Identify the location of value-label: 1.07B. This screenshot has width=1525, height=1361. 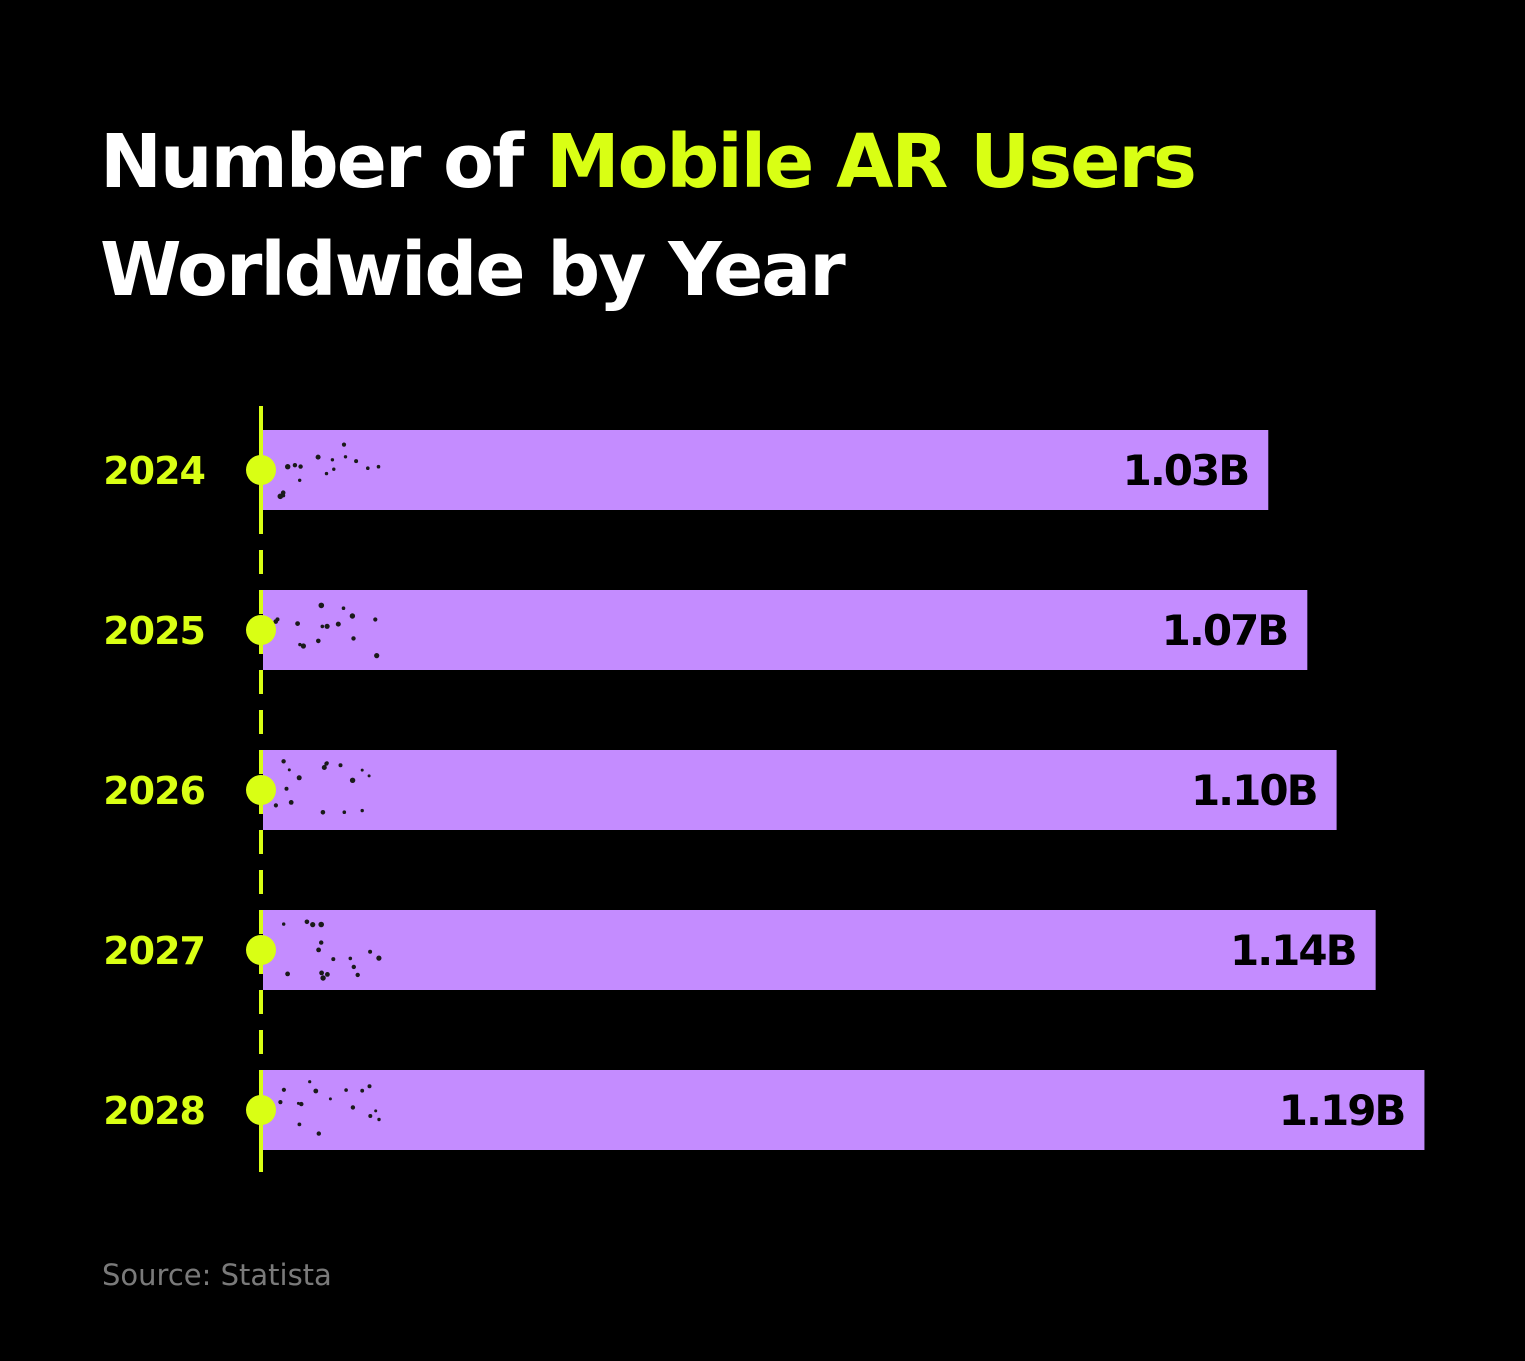
(1225, 630).